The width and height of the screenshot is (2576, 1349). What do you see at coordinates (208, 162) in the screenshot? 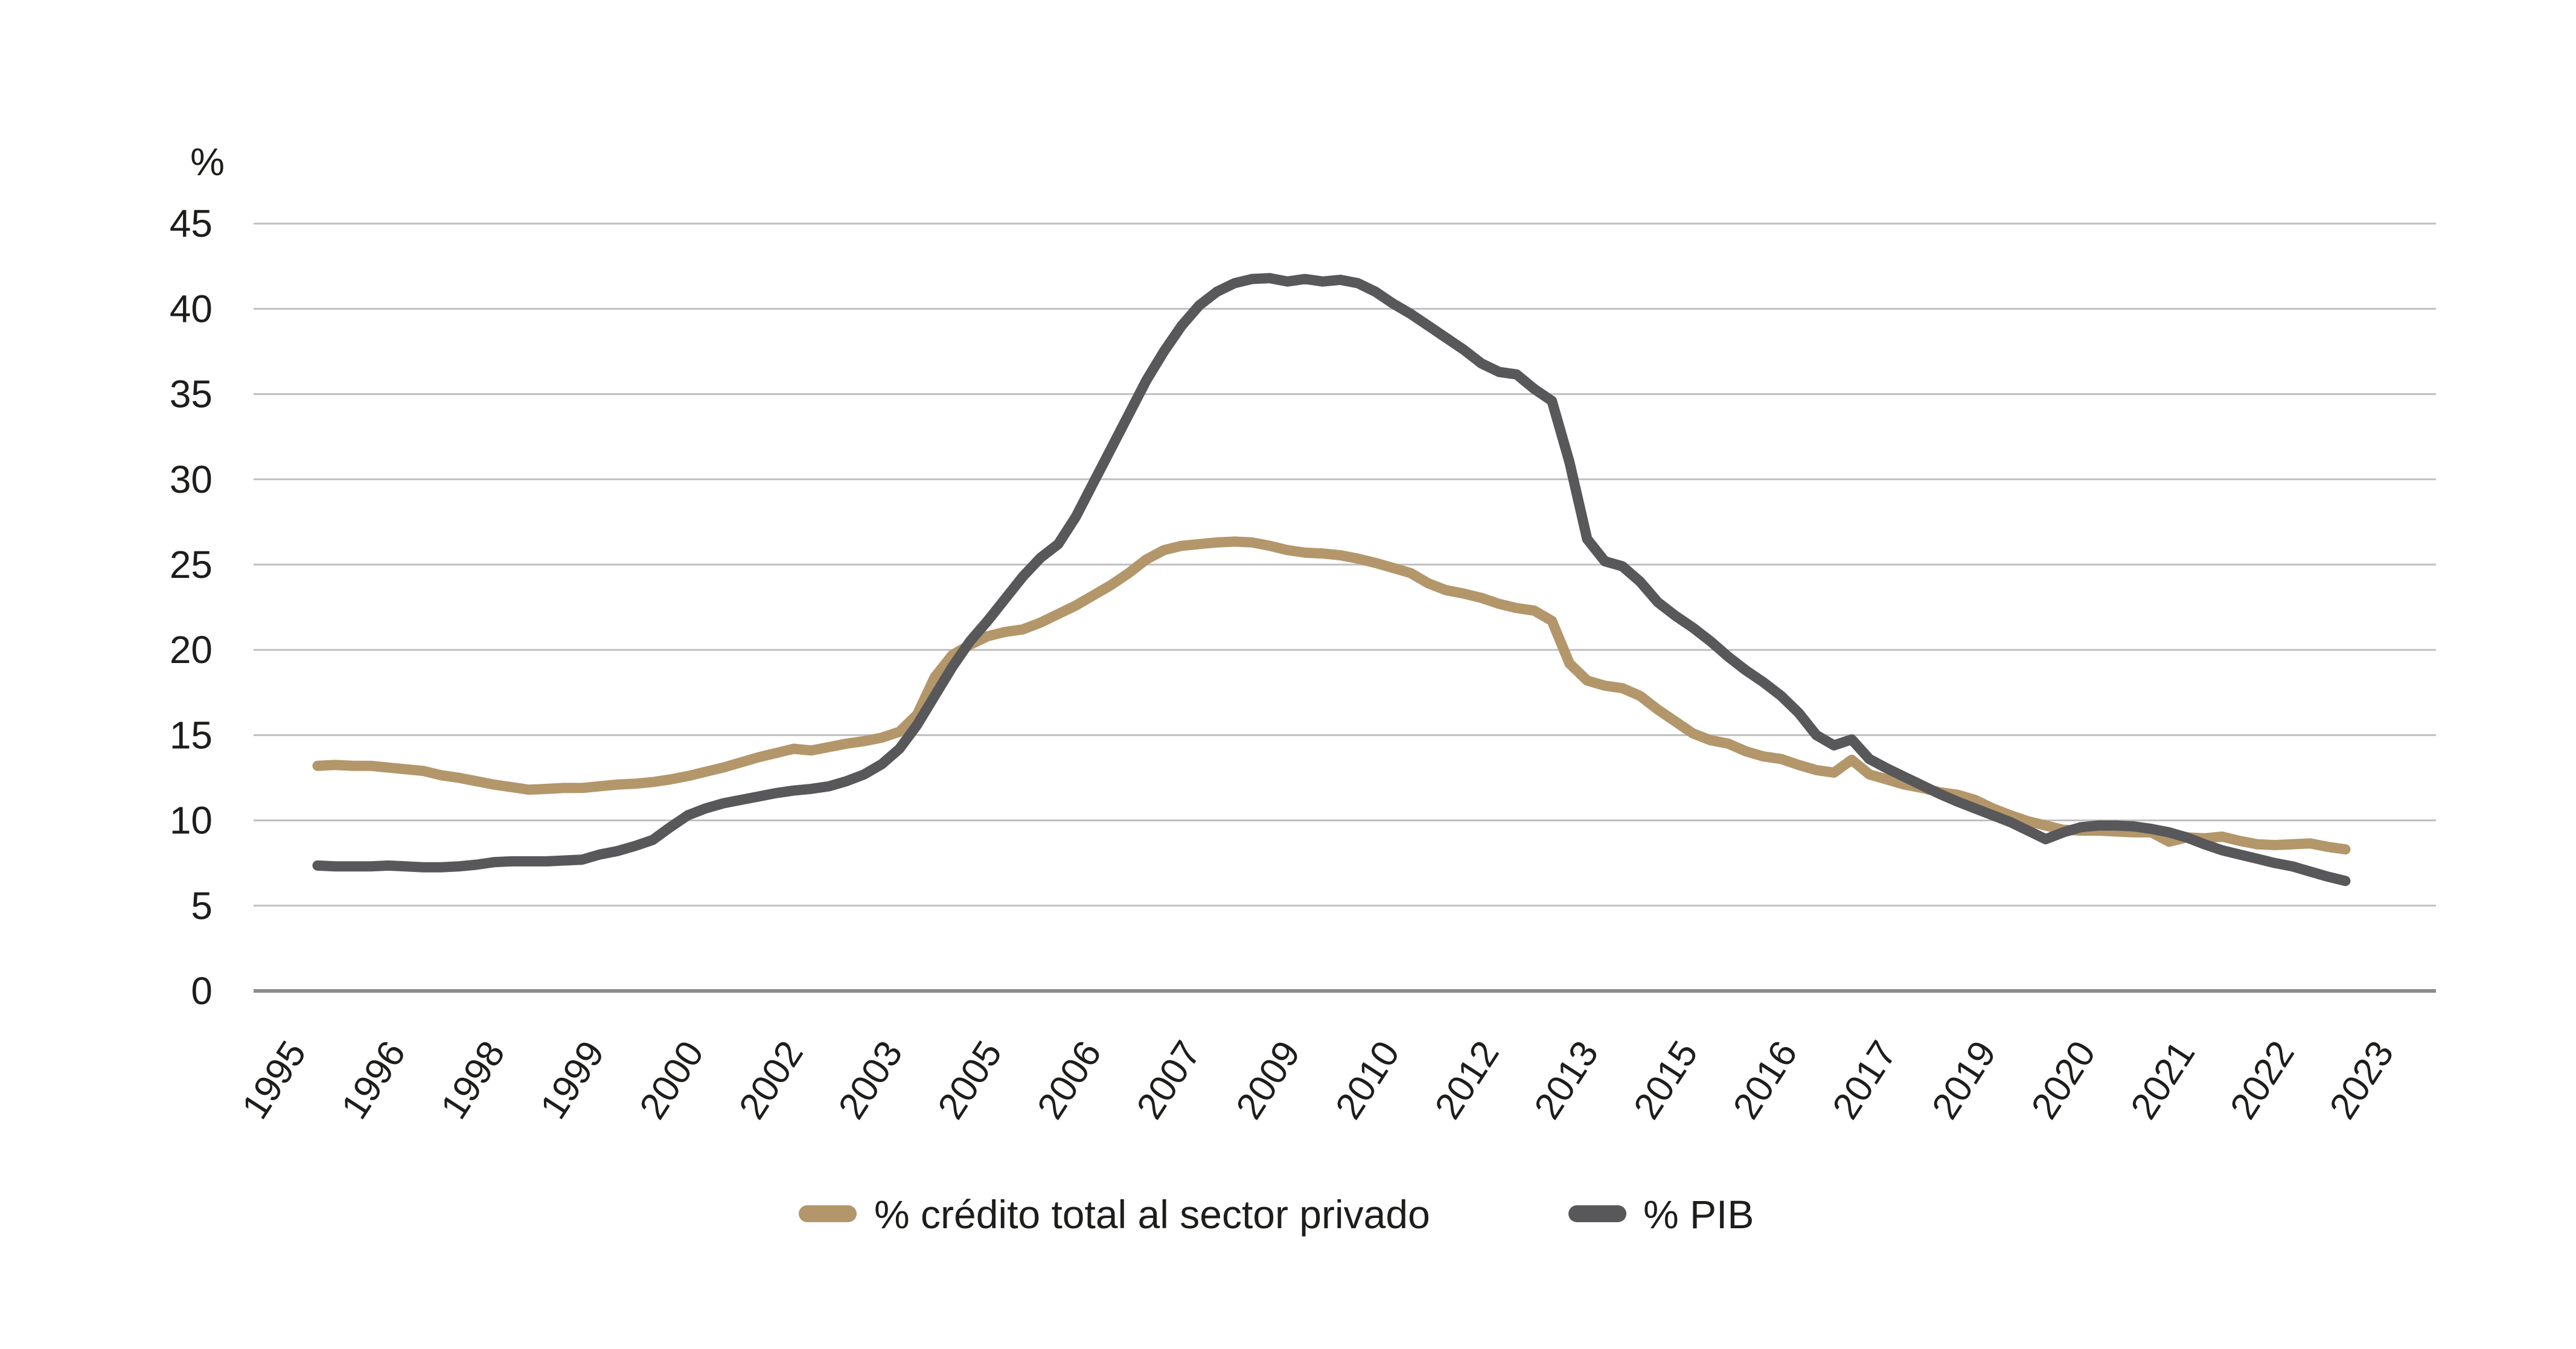
I see `y-axis-unit-label: %` at bounding box center [208, 162].